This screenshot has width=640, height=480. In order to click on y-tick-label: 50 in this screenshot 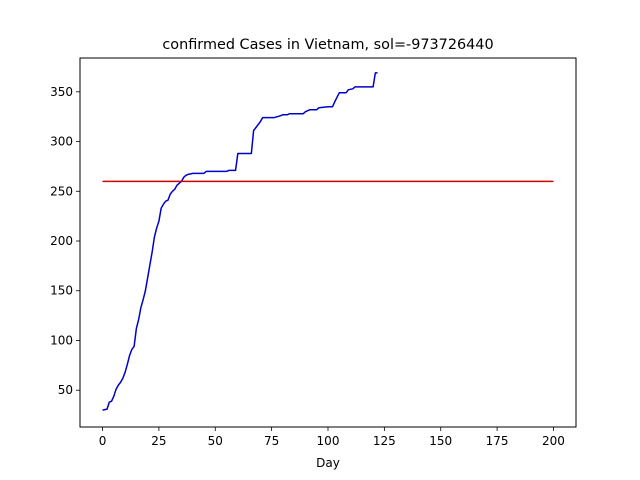, I will do `click(65, 390)`.